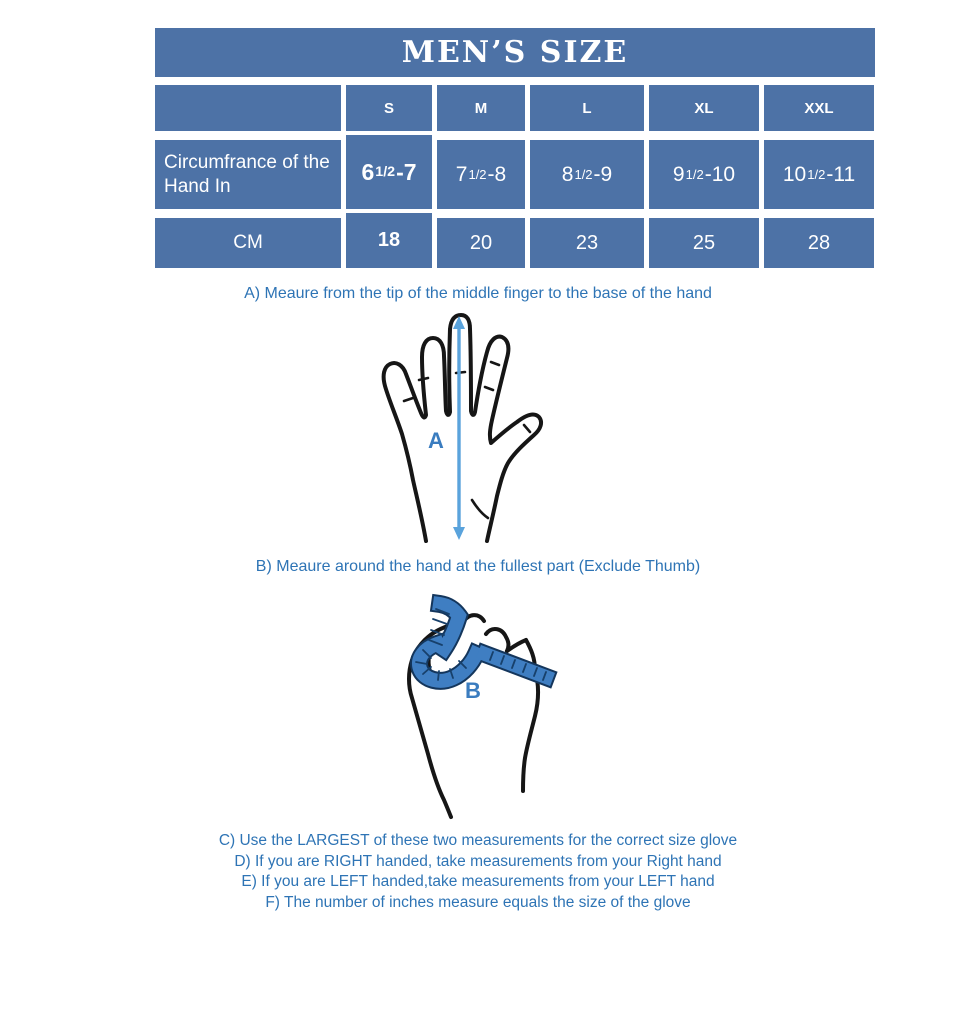  What do you see at coordinates (459, 428) in the screenshot?
I see `measure-arrow-a` at bounding box center [459, 428].